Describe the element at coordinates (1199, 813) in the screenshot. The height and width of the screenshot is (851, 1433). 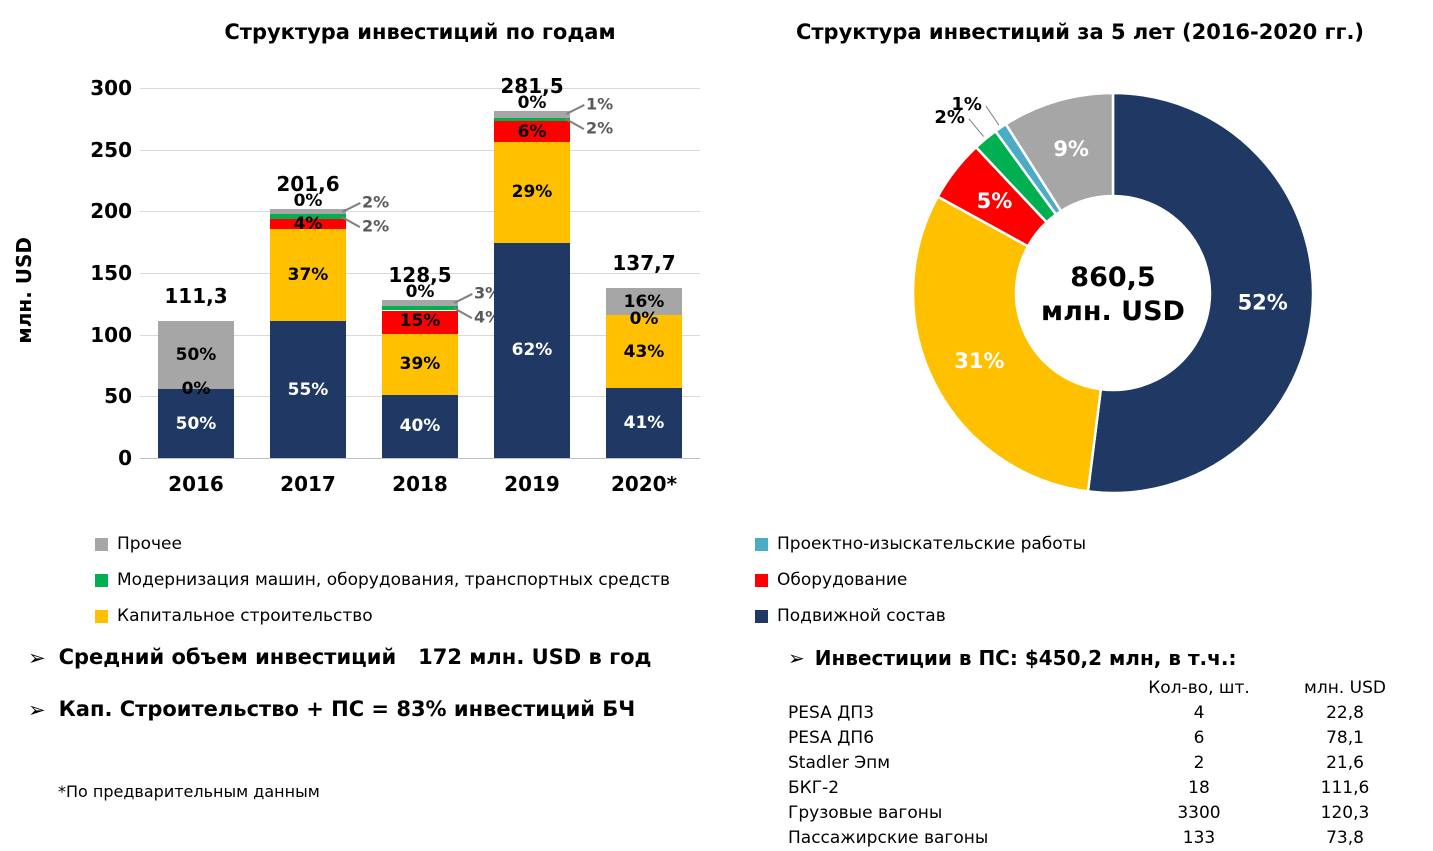
I see `table-cell-qty: 3300` at that location.